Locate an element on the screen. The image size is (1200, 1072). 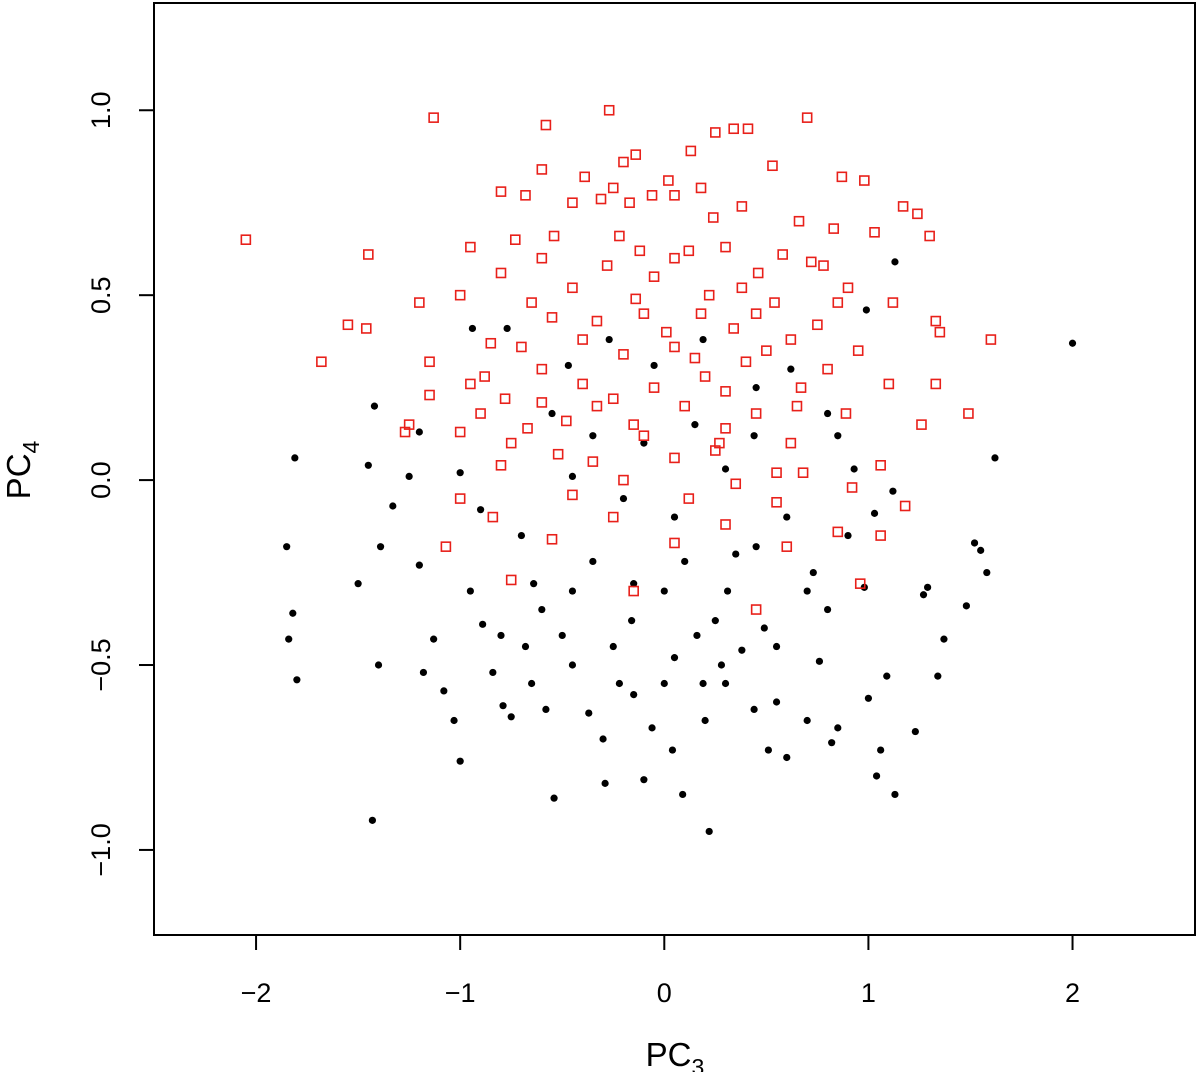
y-tick-label: 1.0 is located at coordinates (101, 110).